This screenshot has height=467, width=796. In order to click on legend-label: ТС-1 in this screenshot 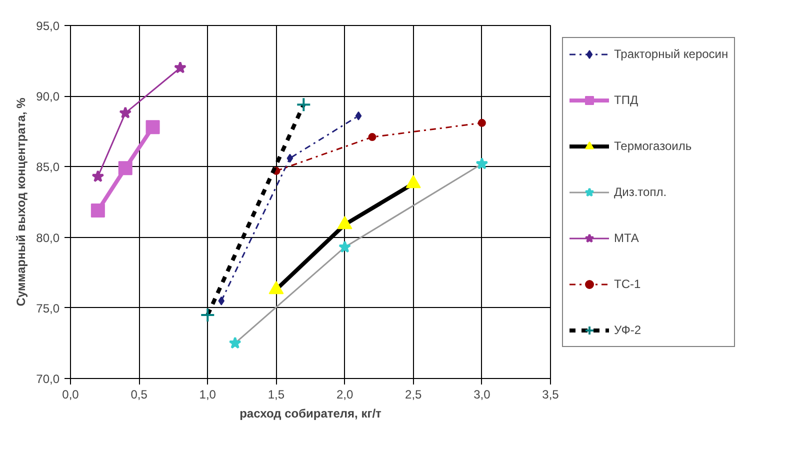, I will do `click(627, 284)`.